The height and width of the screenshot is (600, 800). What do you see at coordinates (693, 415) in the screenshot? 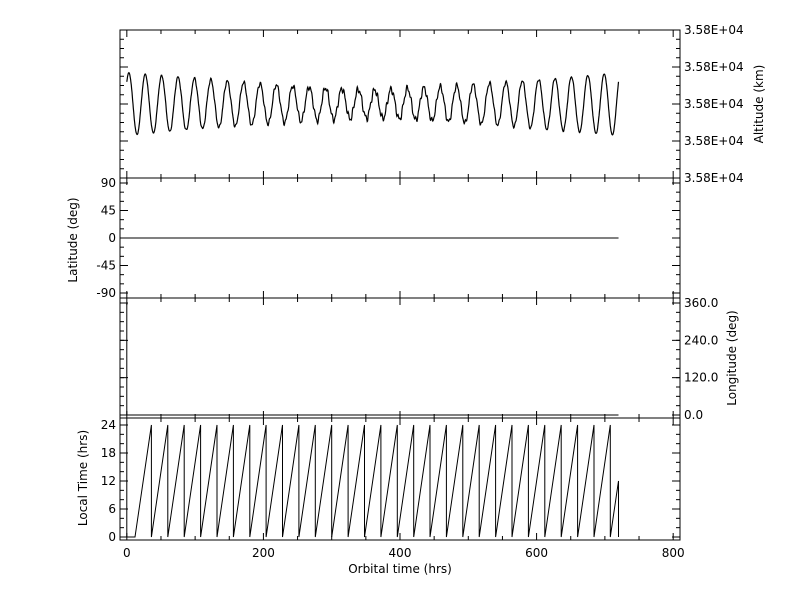
I see `longitude-y-tick-label: 0.0` at bounding box center [693, 415].